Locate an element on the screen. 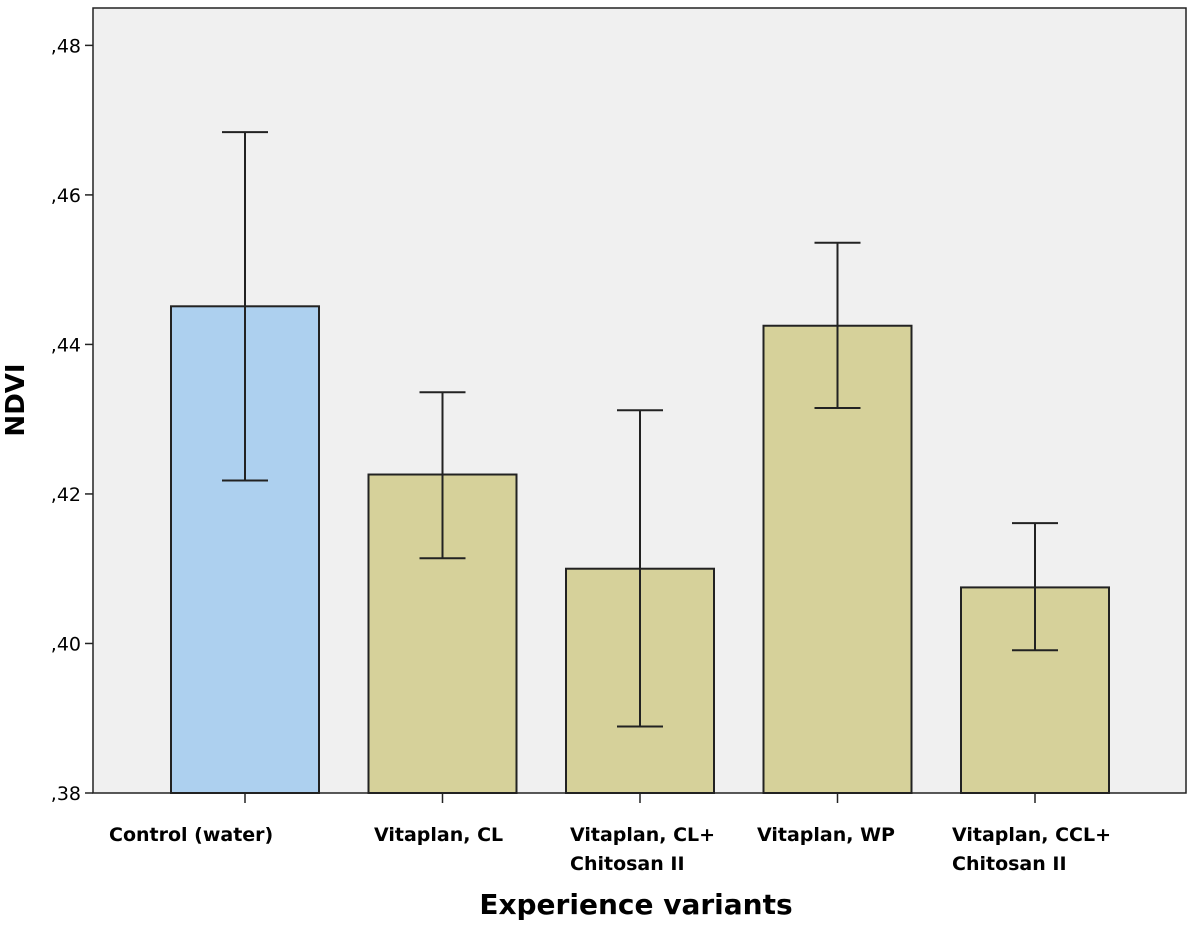  y-tick-label: ,42 is located at coordinates (66, 495).